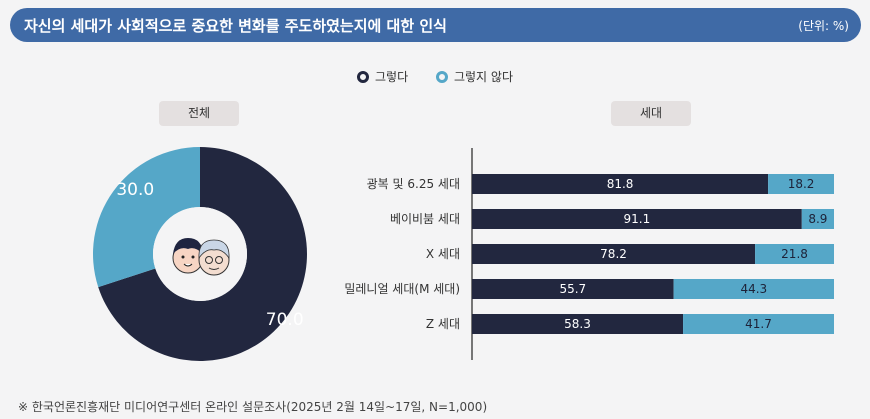 Image resolution: width=870 pixels, height=419 pixels. I want to click on chart-title: 자신의 세대가 사회적으로 중요한 변화를 주도하였는지에 대한 인식, so click(235, 26).